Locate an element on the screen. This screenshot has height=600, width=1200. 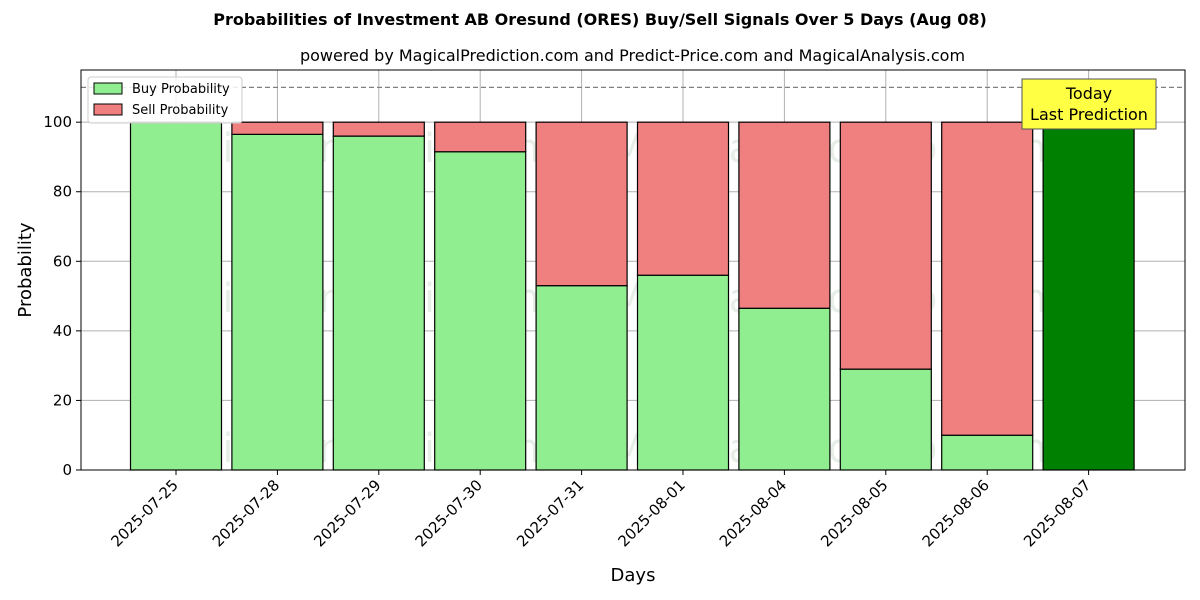
y-axis-ticks: 0 20 40 60 80 100 is located at coordinates (62, 296).